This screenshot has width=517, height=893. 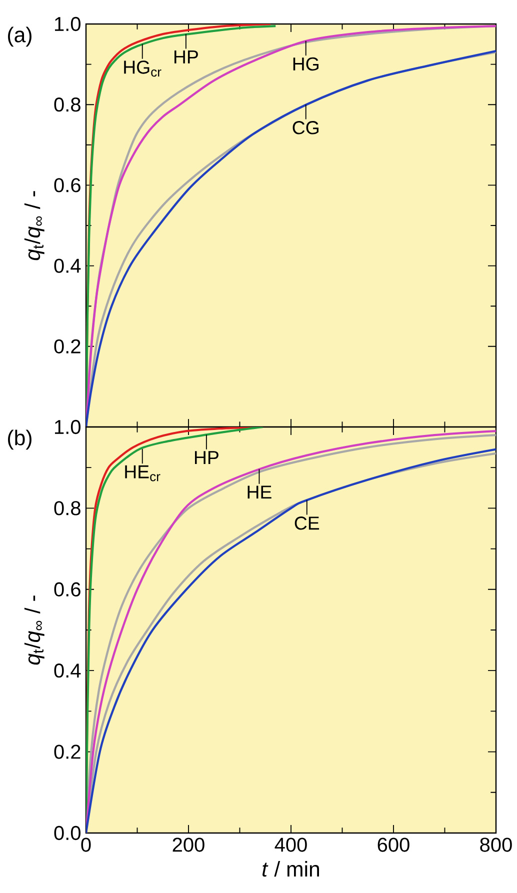 I want to click on annotation: HG$_{cr}$, so click(x=143, y=68).